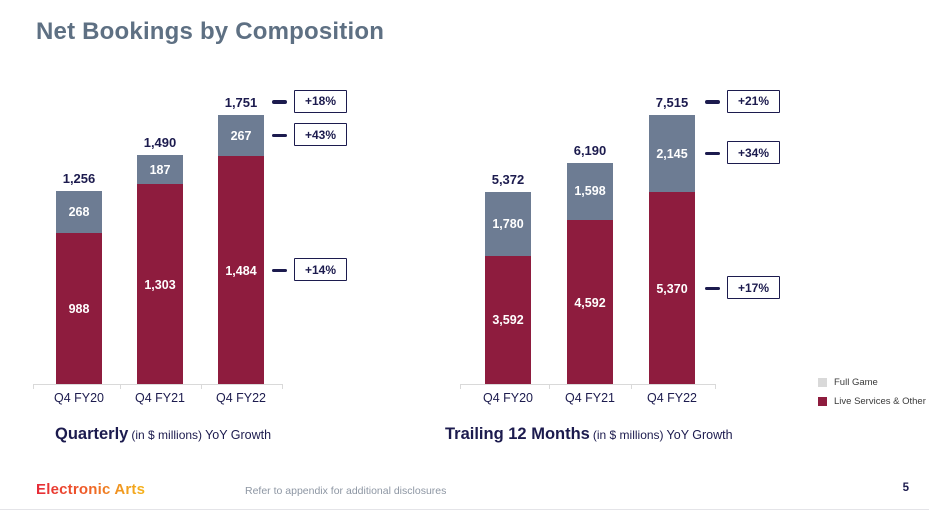 This screenshot has height=523, width=929. Describe the element at coordinates (699, 435) in the screenshot. I see `ttm-caption-suffix: YoY Growth` at that location.